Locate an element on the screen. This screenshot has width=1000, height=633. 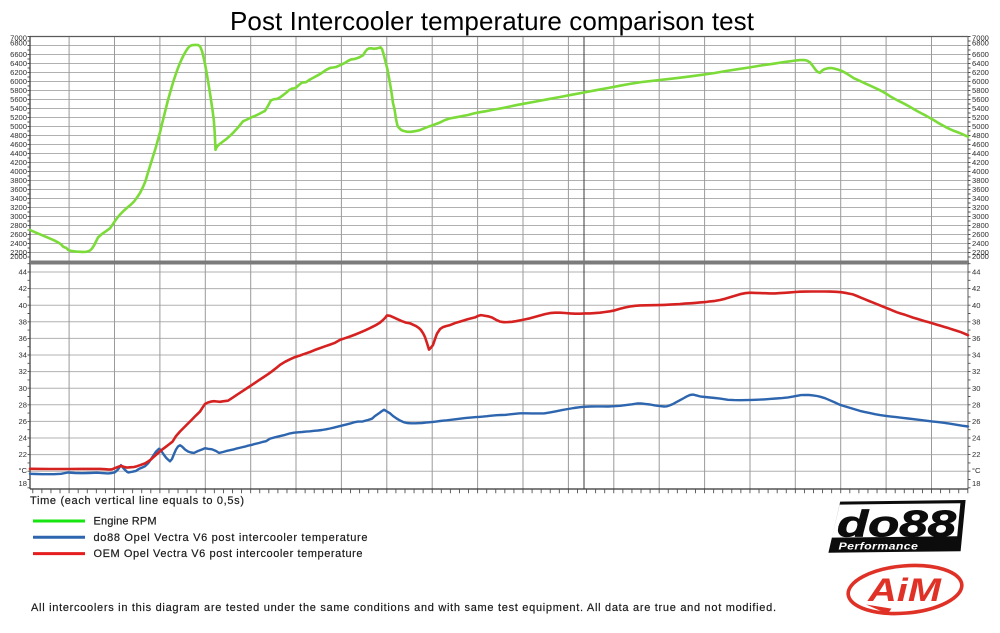
svg-text: AiM is located at coordinates (904, 590).